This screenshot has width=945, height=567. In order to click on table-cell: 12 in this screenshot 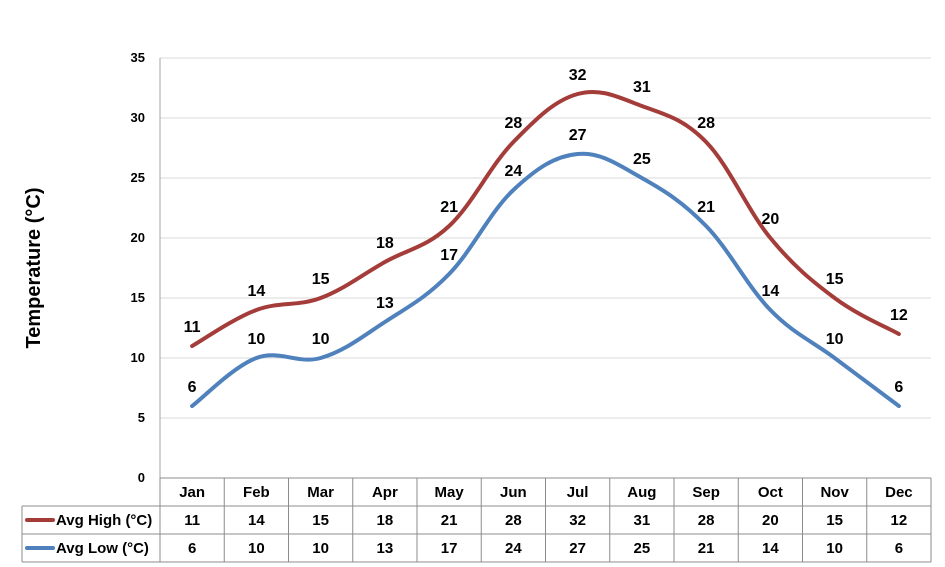, I will do `click(899, 520)`.